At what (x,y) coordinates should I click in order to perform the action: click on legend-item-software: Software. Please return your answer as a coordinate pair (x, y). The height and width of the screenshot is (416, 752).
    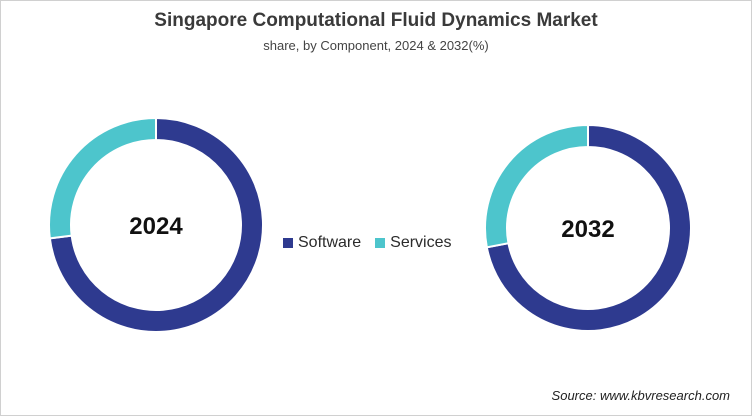
    Looking at the image, I should click on (322, 243).